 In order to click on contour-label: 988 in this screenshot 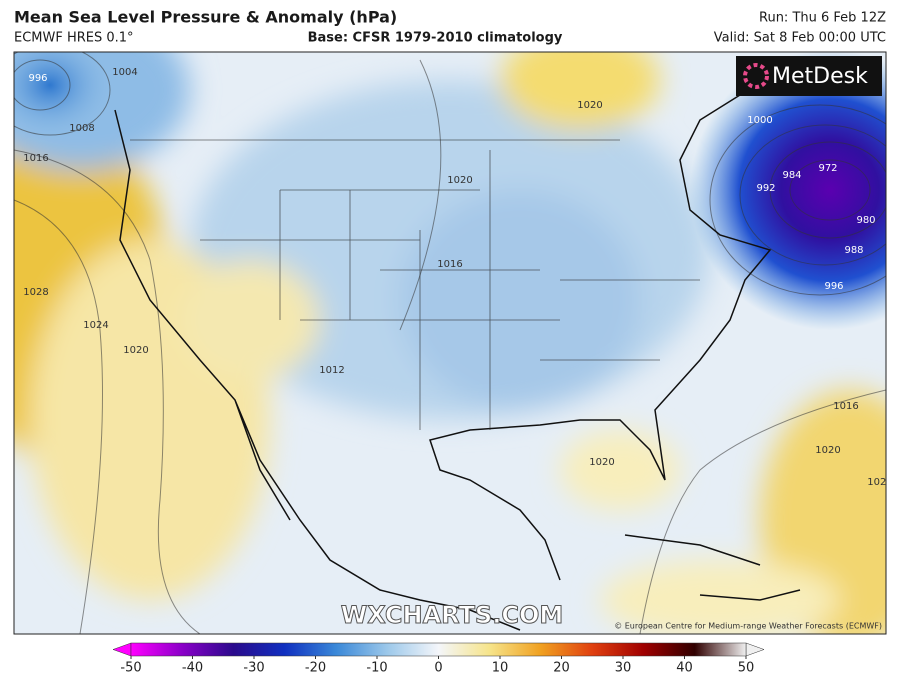, I will do `click(853, 250)`.